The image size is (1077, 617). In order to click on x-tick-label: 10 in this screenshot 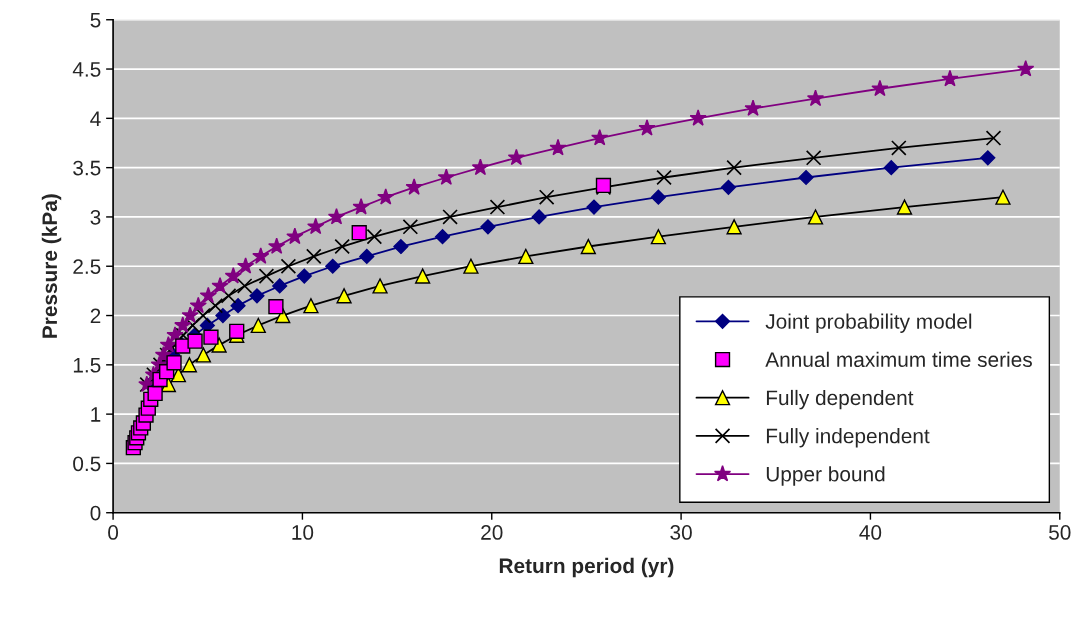, I will do `click(303, 532)`.